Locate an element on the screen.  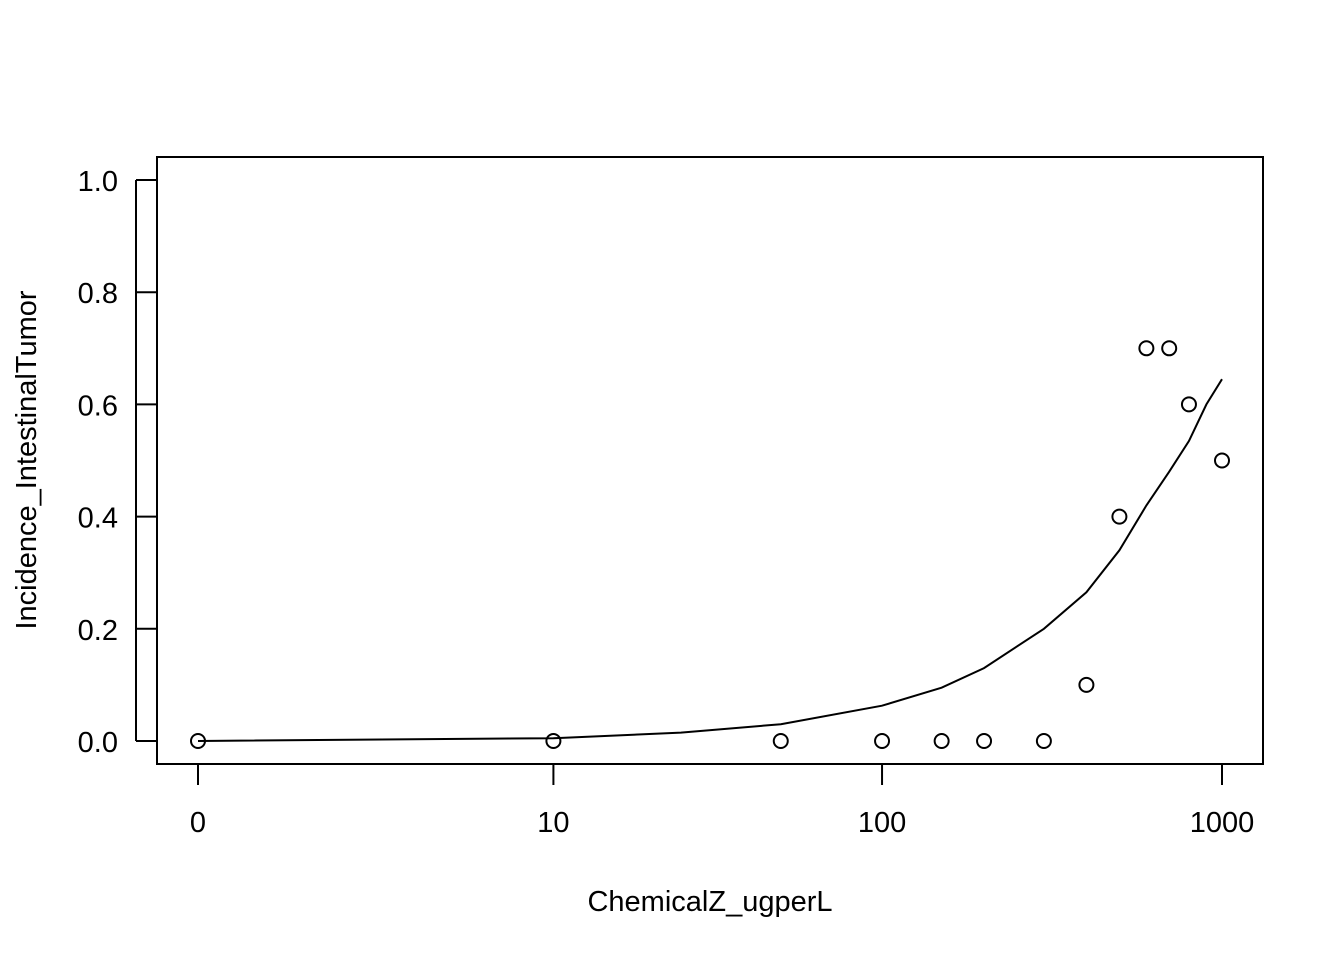
y-tick-label: 0.2 is located at coordinates (98, 631).